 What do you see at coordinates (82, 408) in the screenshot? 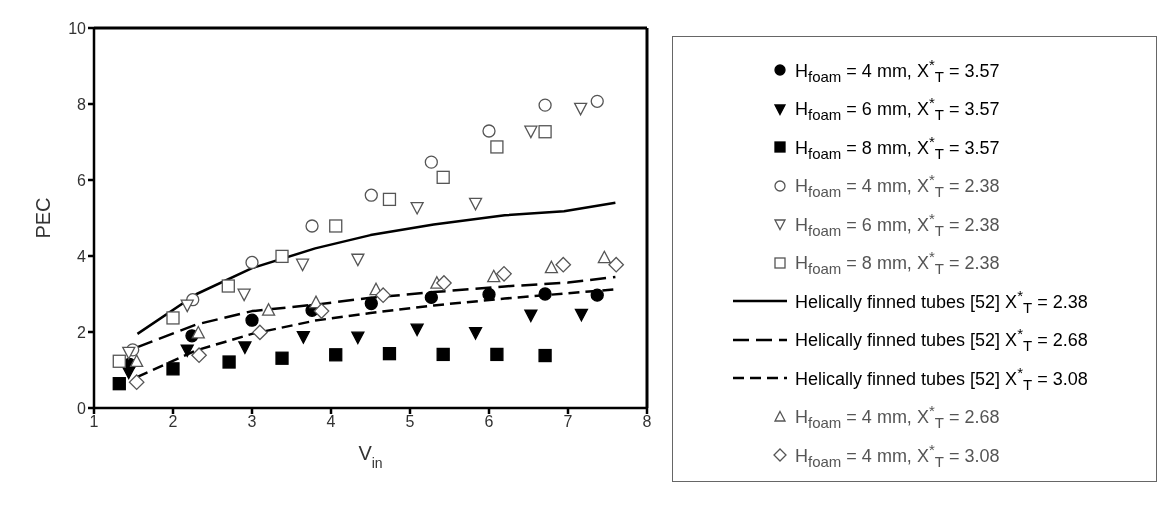
I see `y-tick-label: 0` at bounding box center [82, 408].